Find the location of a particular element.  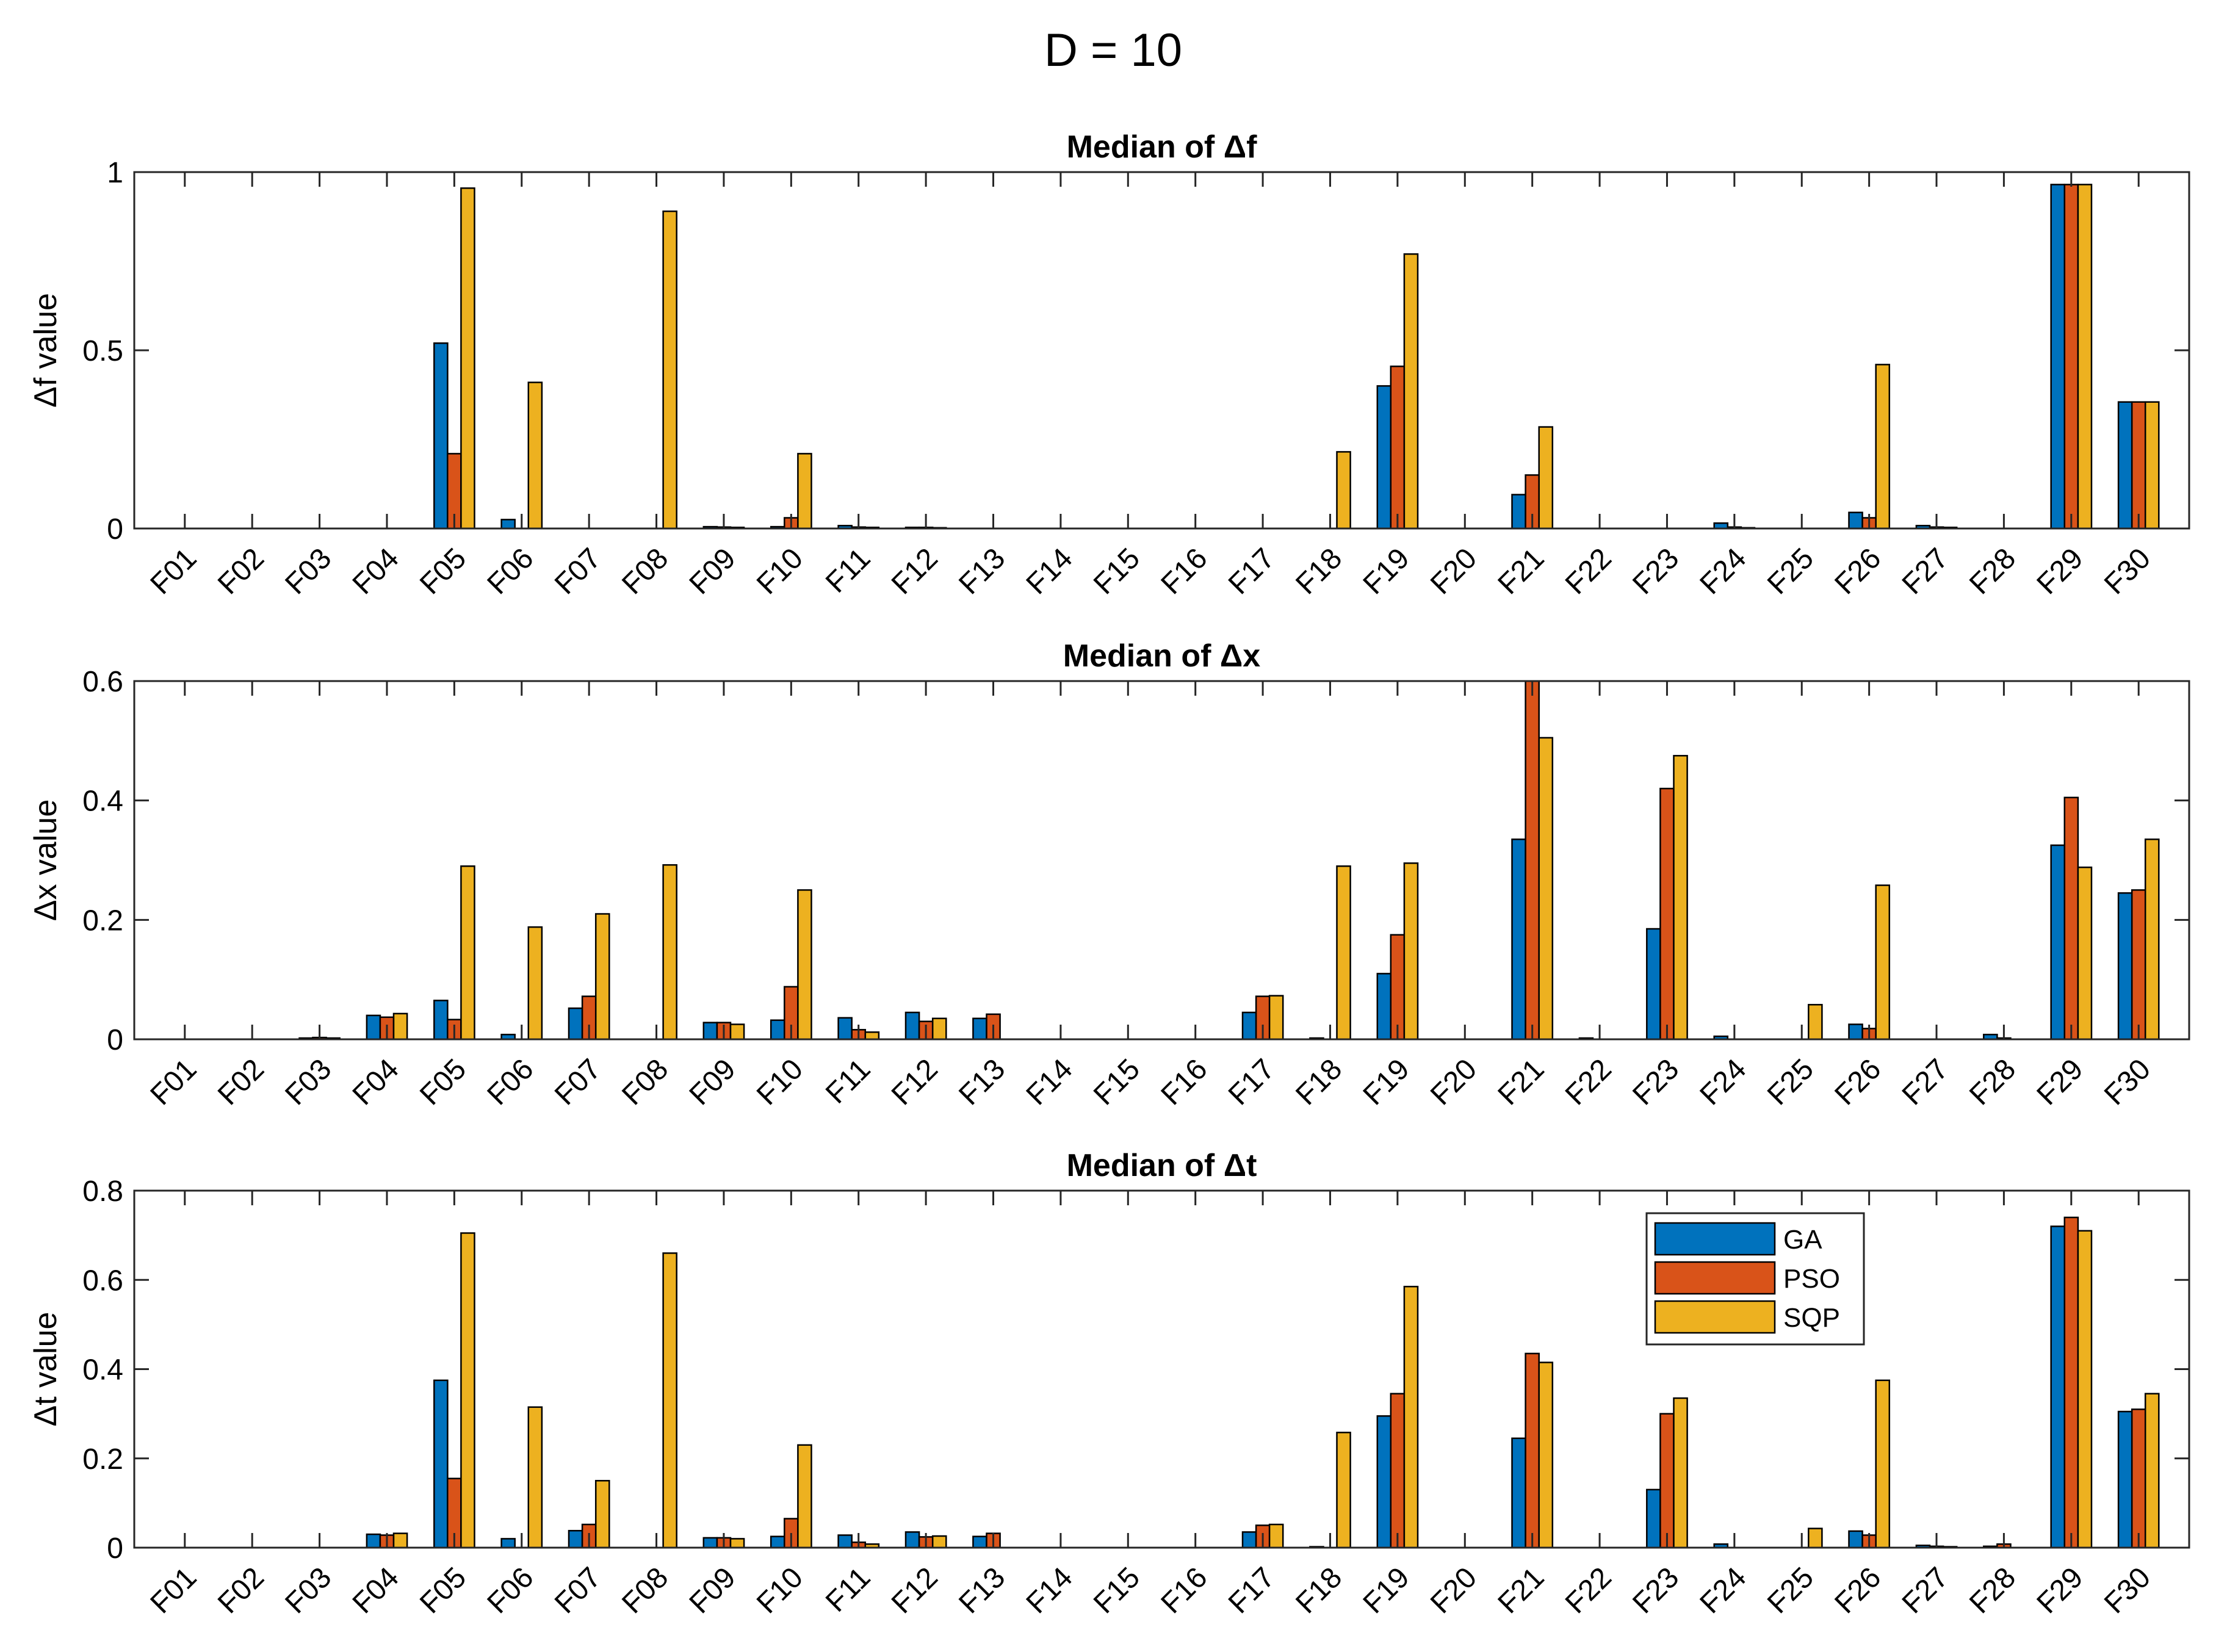

bar-sqp-f06 is located at coordinates (535, 1477).